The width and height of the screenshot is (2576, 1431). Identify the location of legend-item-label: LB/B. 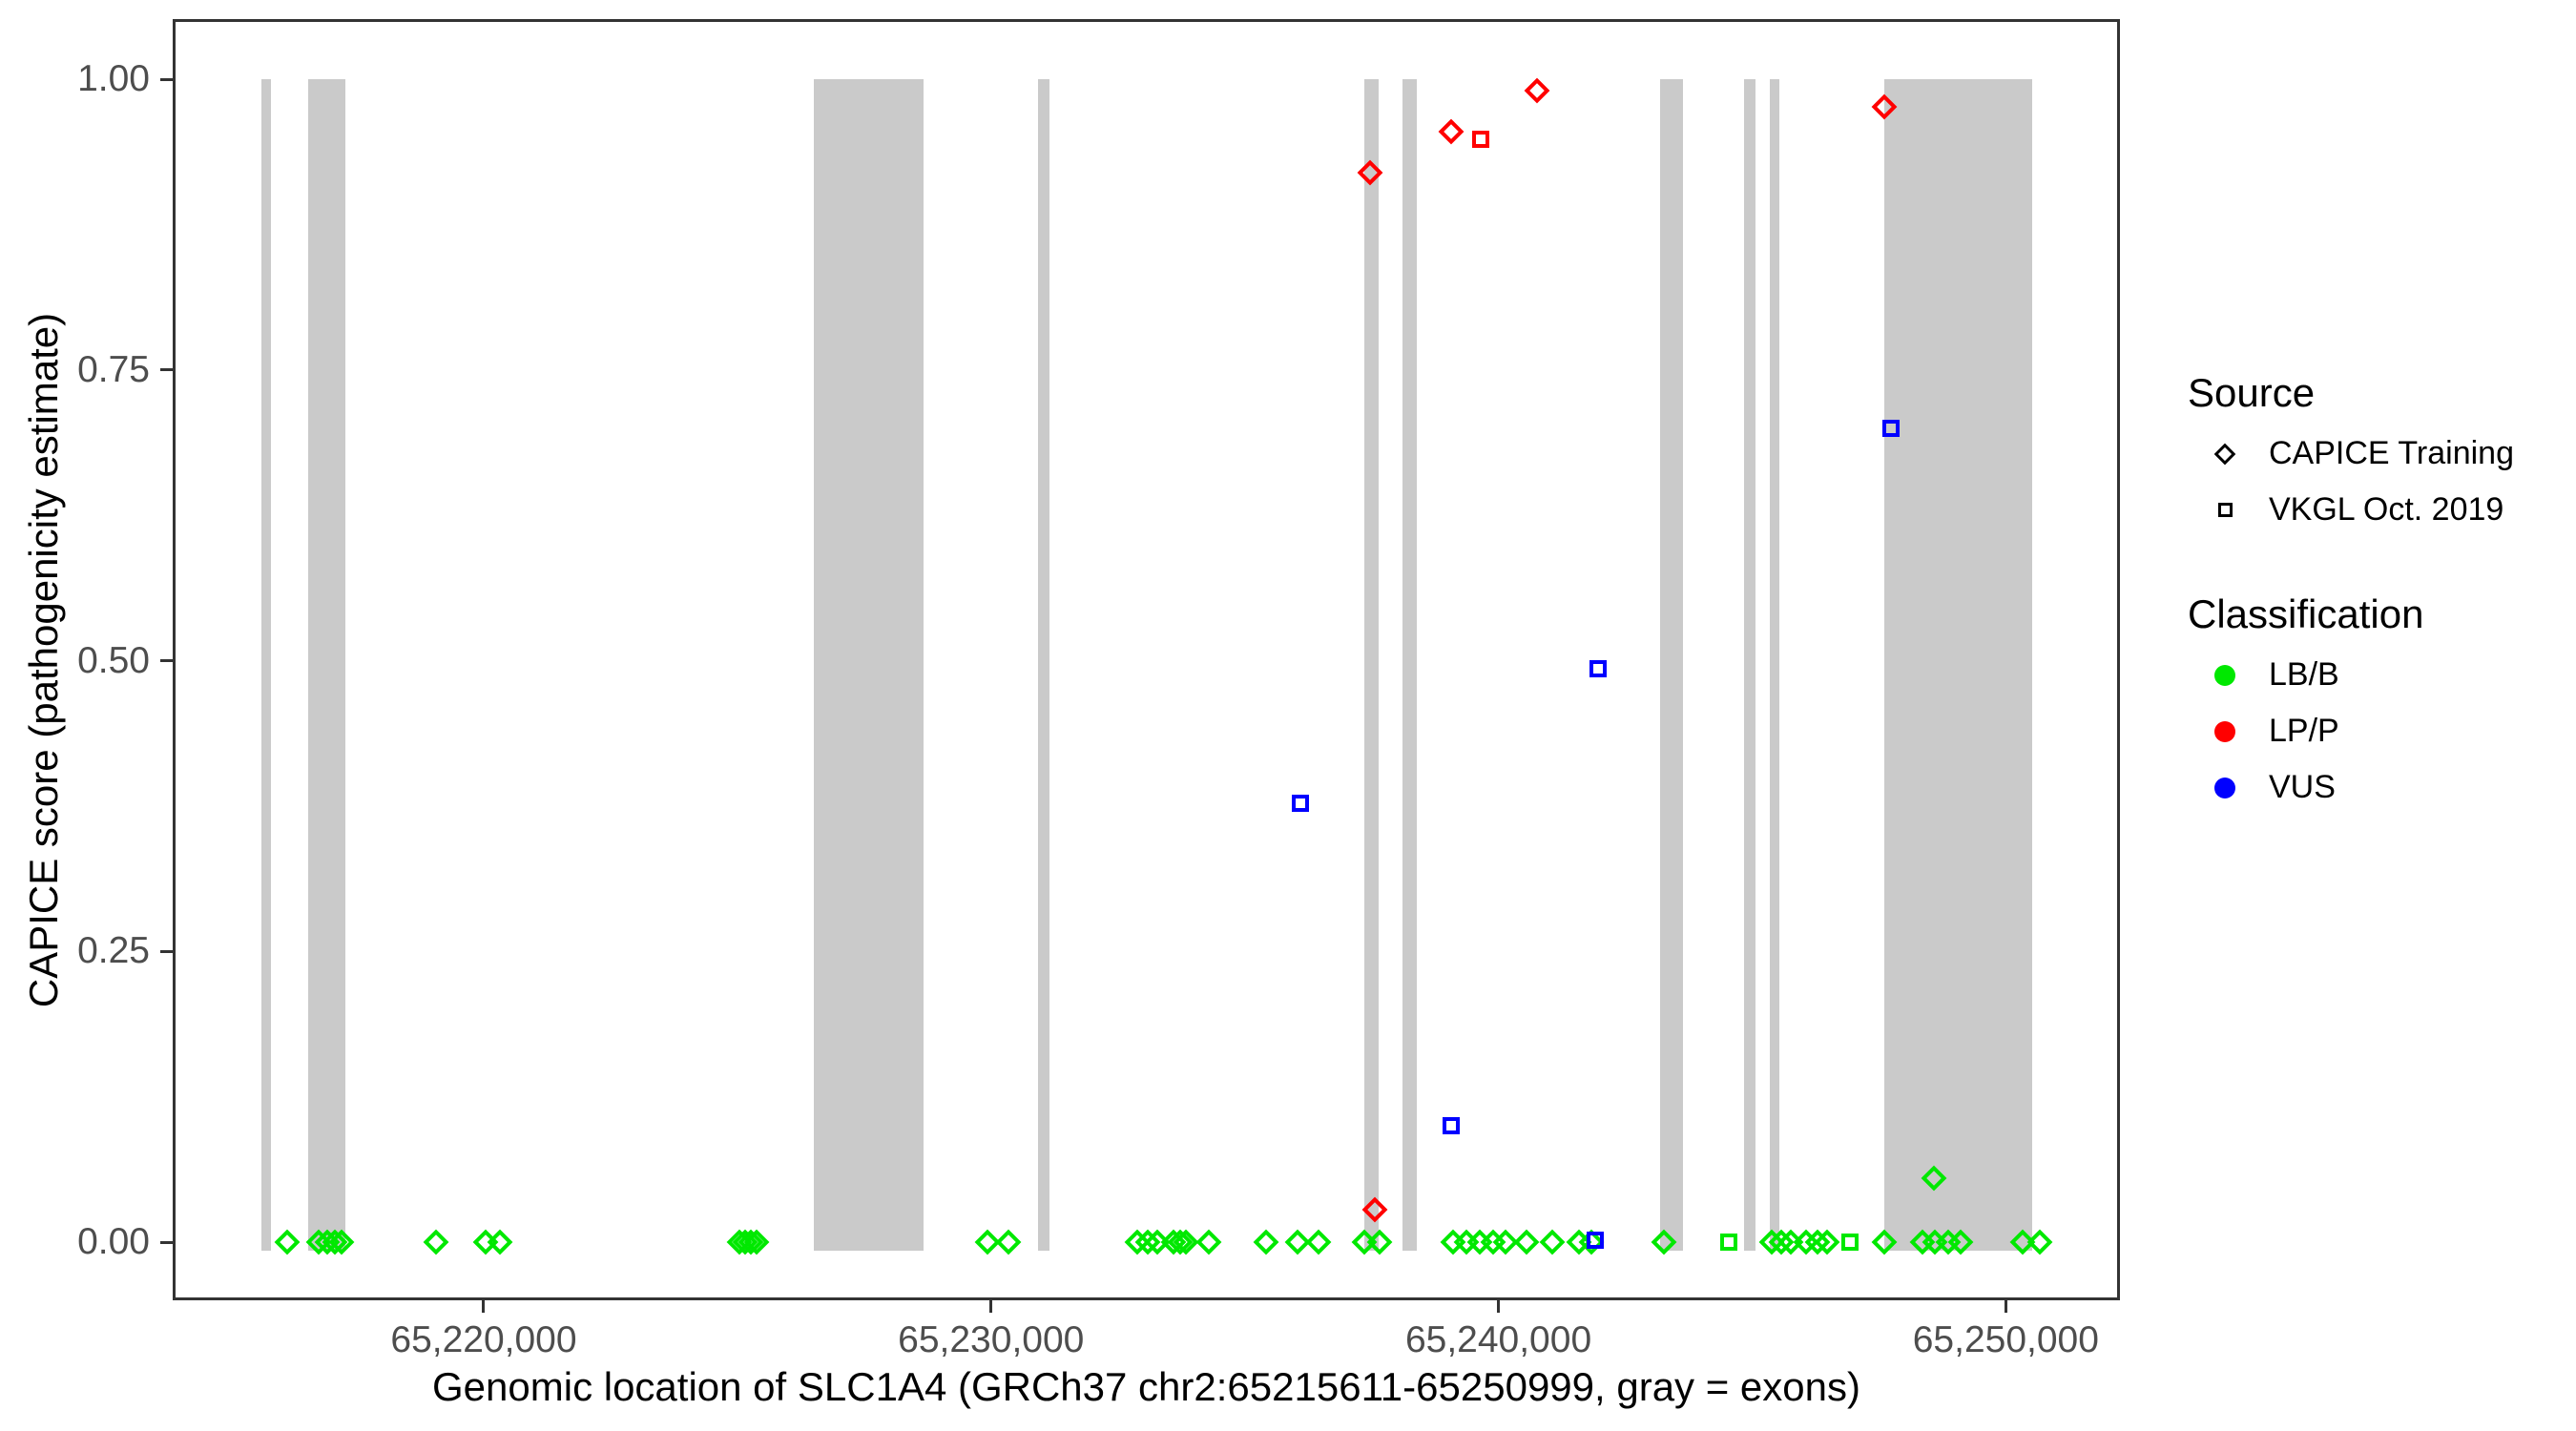
(2304, 674).